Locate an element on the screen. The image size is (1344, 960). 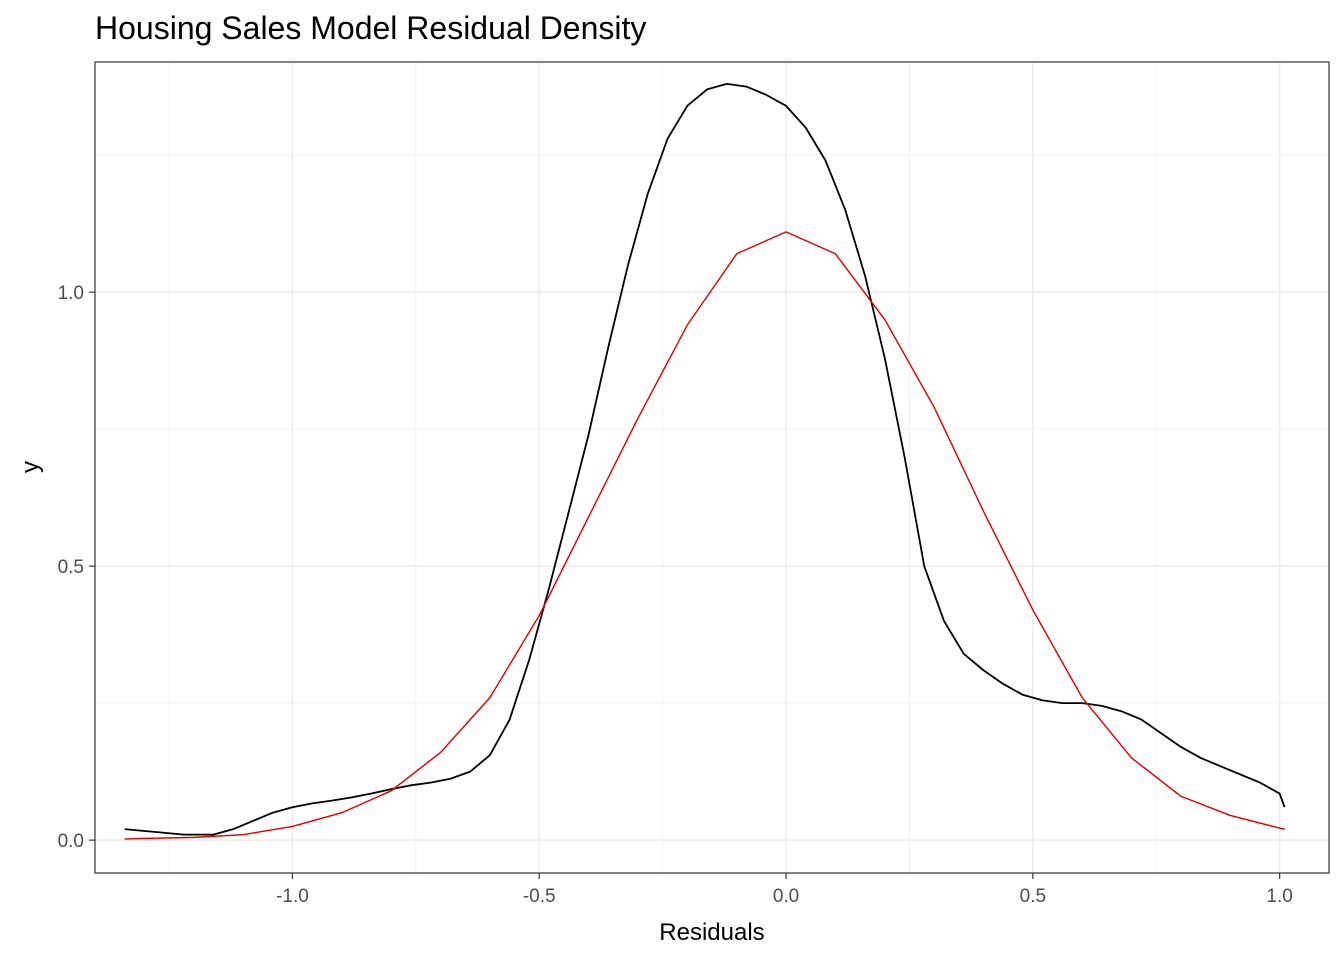
chart-title: Housing Sales Model Residual Density is located at coordinates (371, 28).